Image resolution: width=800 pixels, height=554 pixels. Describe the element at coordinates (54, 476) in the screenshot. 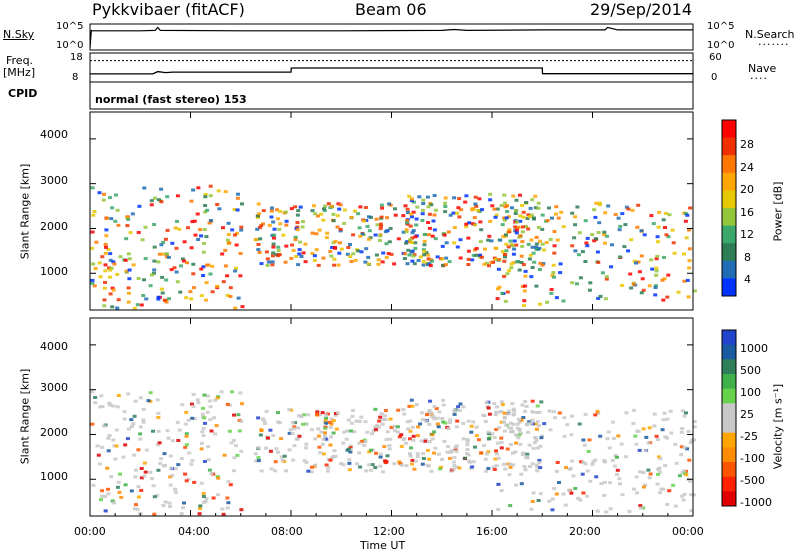

I see `vel-range-tick-1000: 1000` at that location.